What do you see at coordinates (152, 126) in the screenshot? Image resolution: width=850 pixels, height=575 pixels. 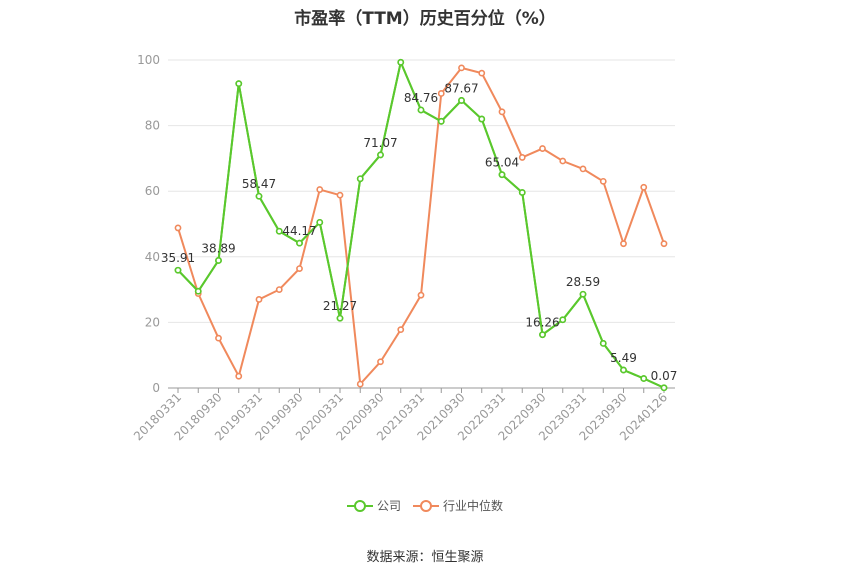 I see `y-tick-label: 80` at bounding box center [152, 126].